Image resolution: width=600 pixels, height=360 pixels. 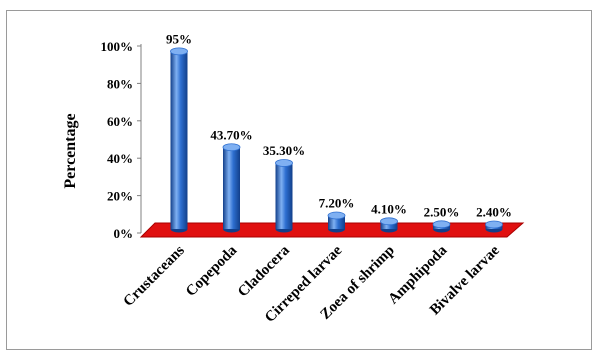 I want to click on category-label: Crustaceans, so click(x=154, y=275).